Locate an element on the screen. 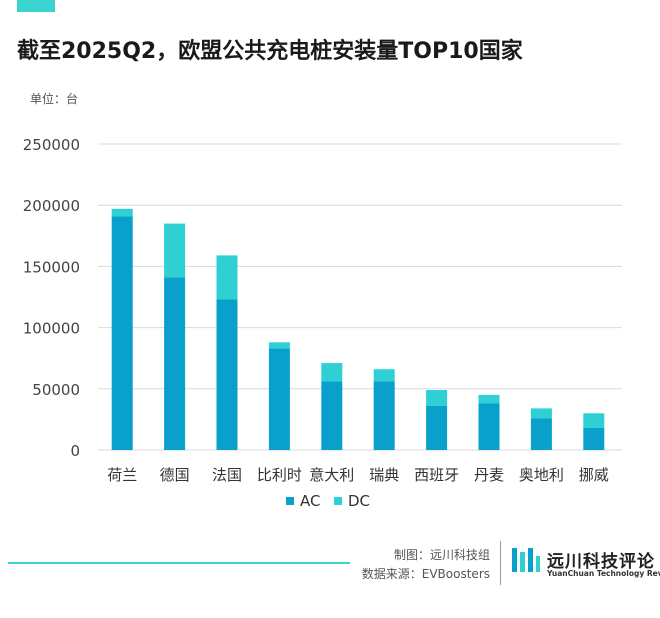 The width and height of the screenshot is (660, 618). x-tick-label: 丹麦 is located at coordinates (489, 475).